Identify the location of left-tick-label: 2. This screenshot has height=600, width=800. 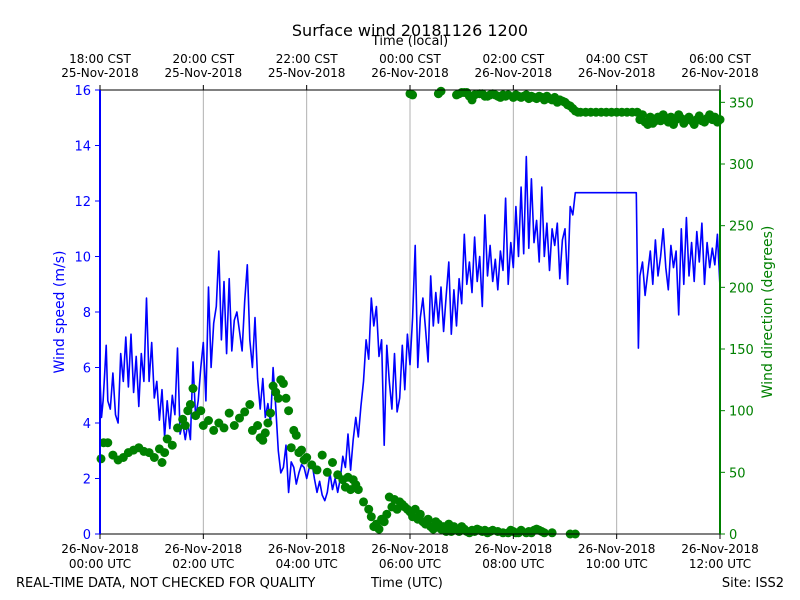
(87, 480).